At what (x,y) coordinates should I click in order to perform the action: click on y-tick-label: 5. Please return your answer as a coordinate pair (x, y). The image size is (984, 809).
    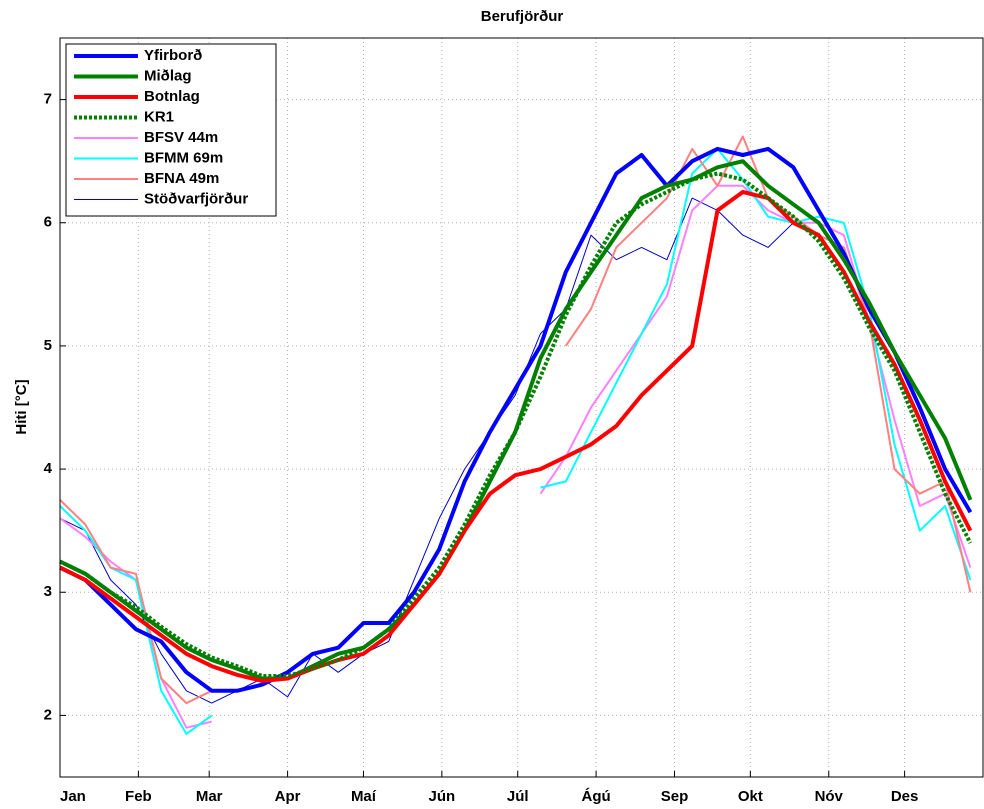
    Looking at the image, I should click on (48, 345).